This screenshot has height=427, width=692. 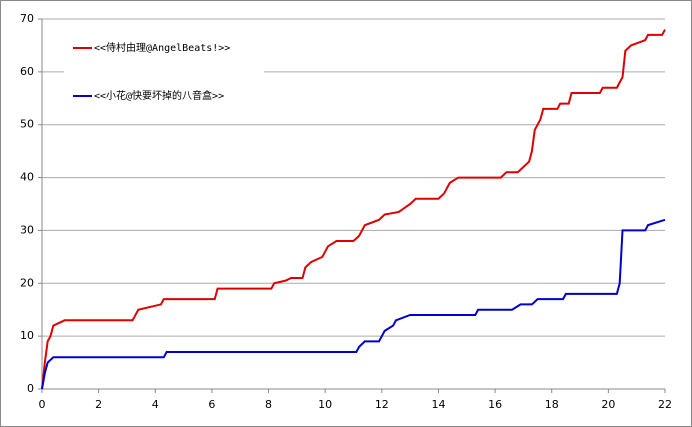 I want to click on x-tick-label: 18, so click(x=552, y=404).